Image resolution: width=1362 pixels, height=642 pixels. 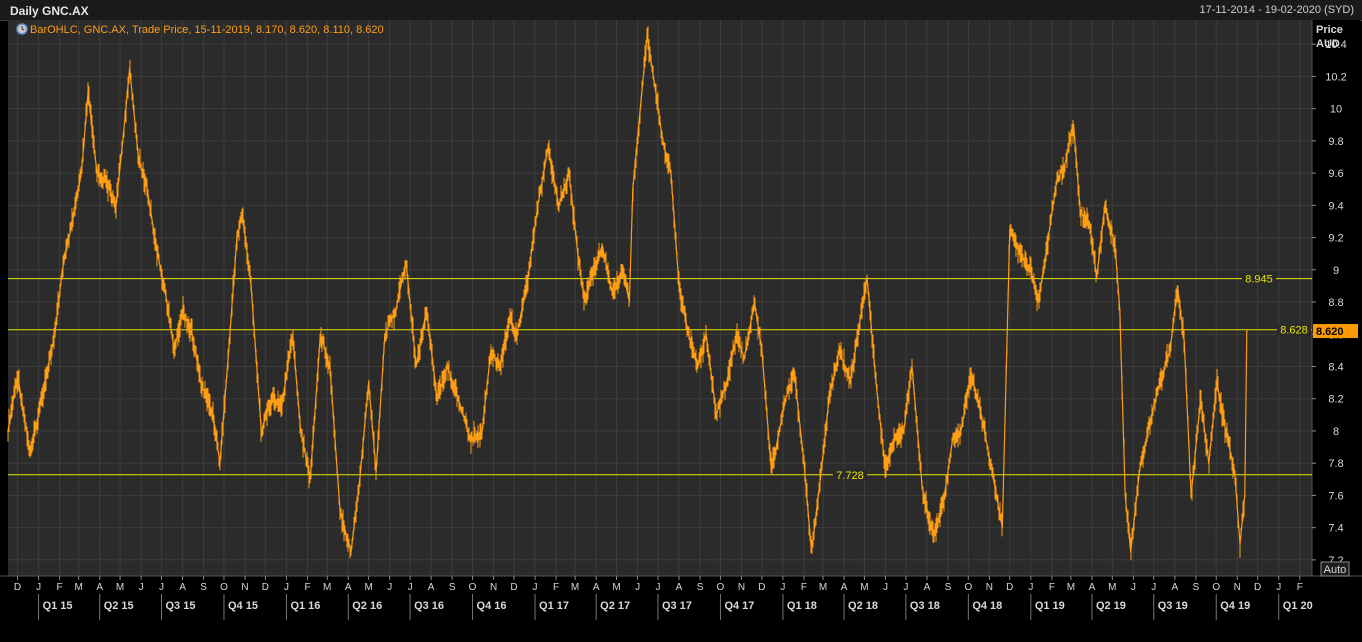 I want to click on last-price-marker, so click(x=1335, y=331).